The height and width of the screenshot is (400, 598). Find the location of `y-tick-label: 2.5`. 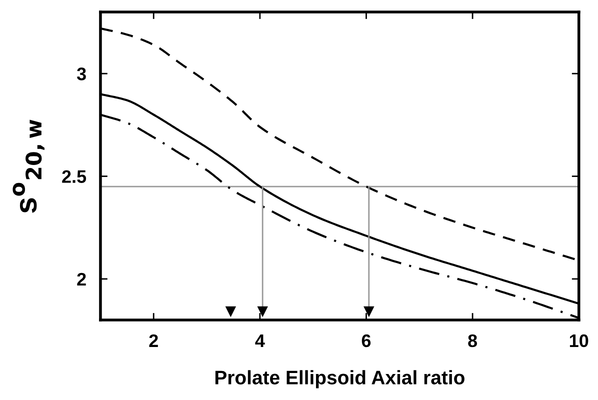

y-tick-label: 2.5 is located at coordinates (74, 176).